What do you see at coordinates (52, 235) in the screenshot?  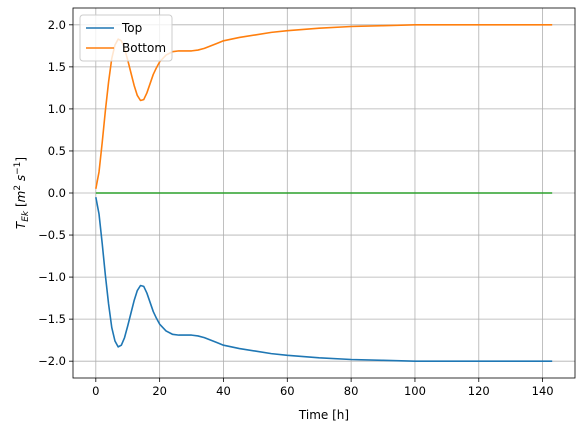 I see `y-tick-label-3: −0.5` at bounding box center [52, 235].